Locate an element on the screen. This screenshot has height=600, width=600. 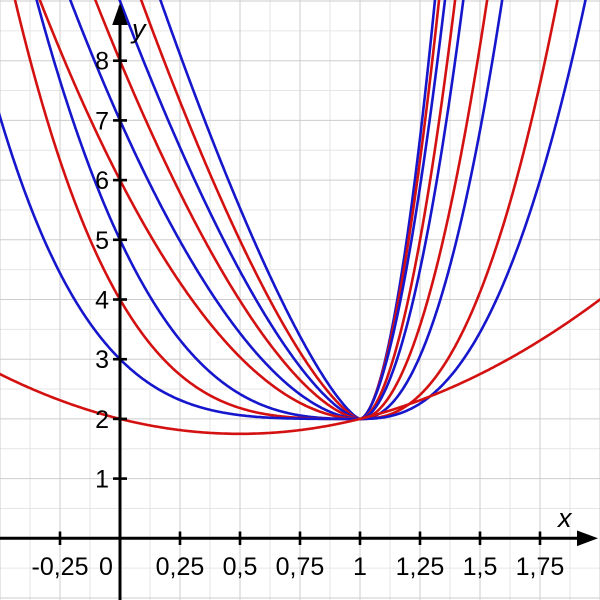
y-tick-label: 3 is located at coordinates (102, 360).